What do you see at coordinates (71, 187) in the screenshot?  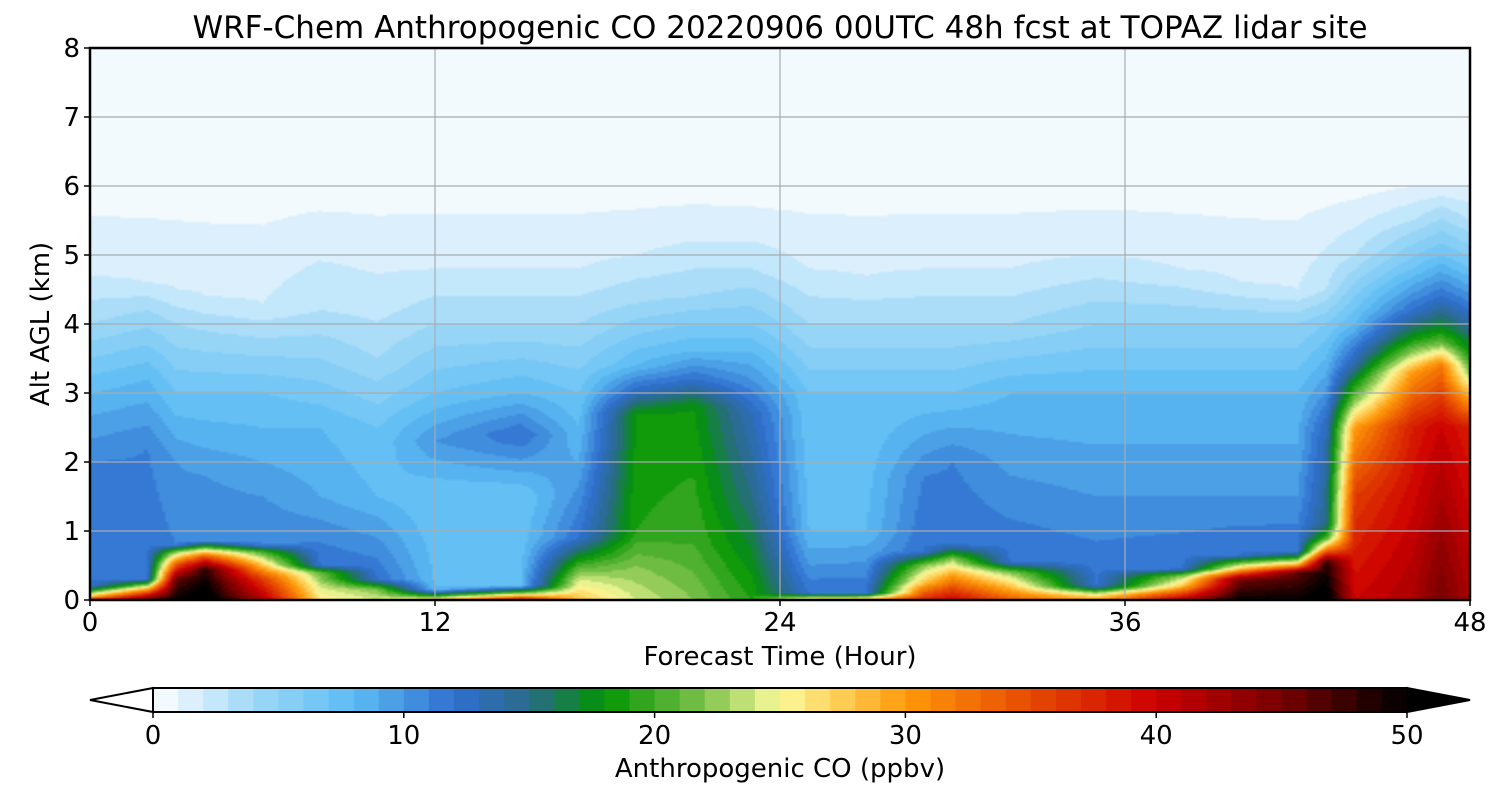 I see `y-tick-label: 6` at bounding box center [71, 187].